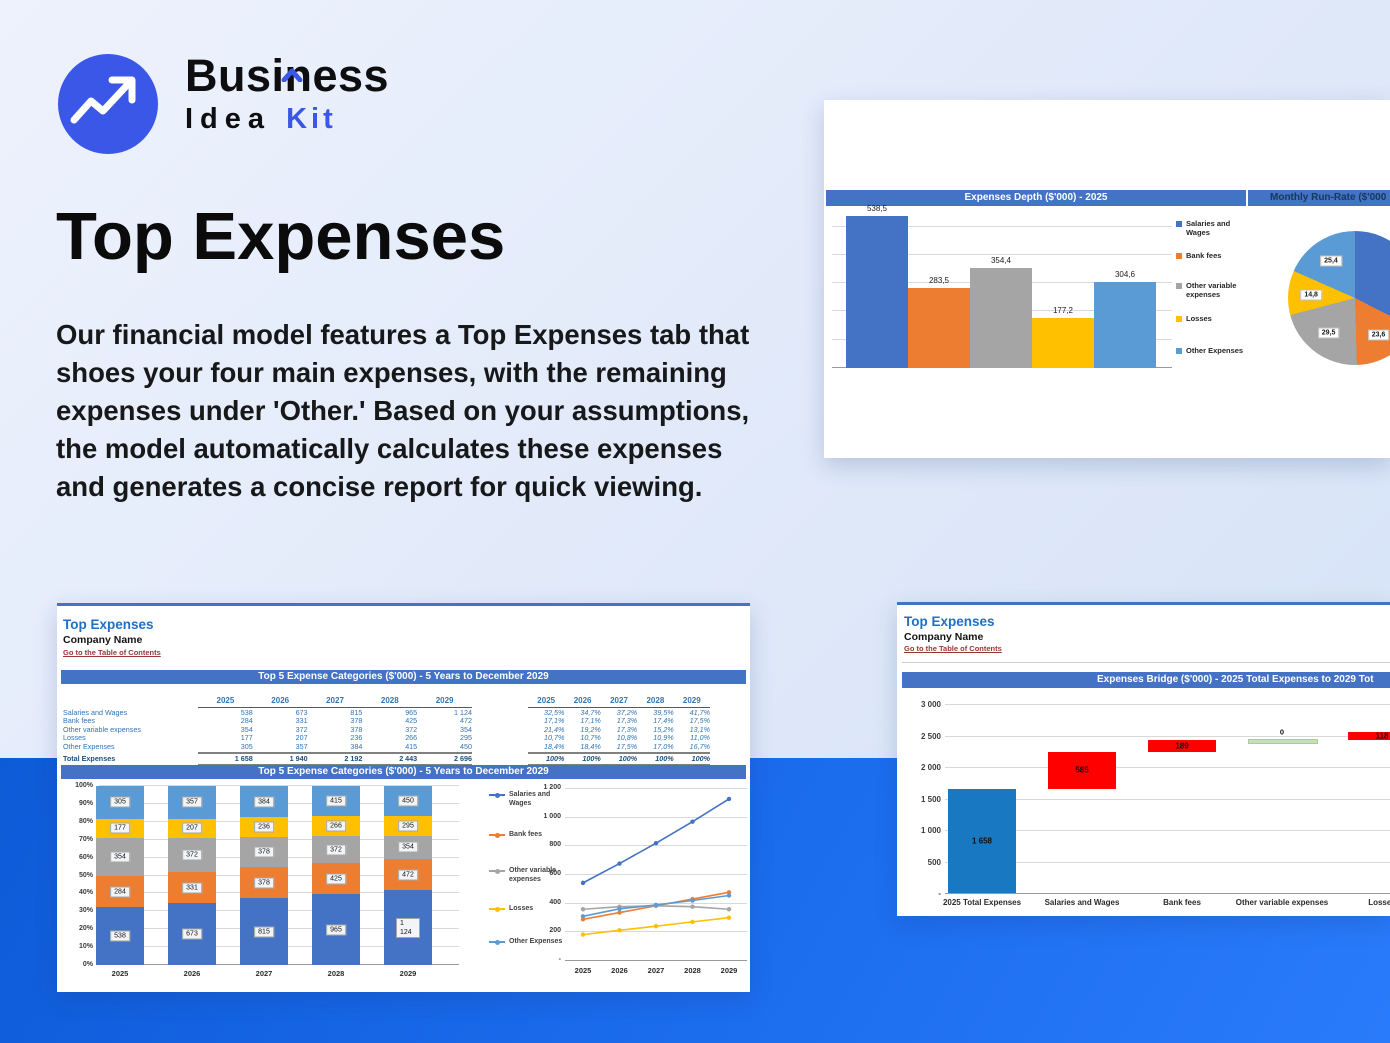 The height and width of the screenshot is (1043, 1390). Describe the element at coordinates (554, 729) in the screenshot. I see `cell-percent: 21,4%` at that location.